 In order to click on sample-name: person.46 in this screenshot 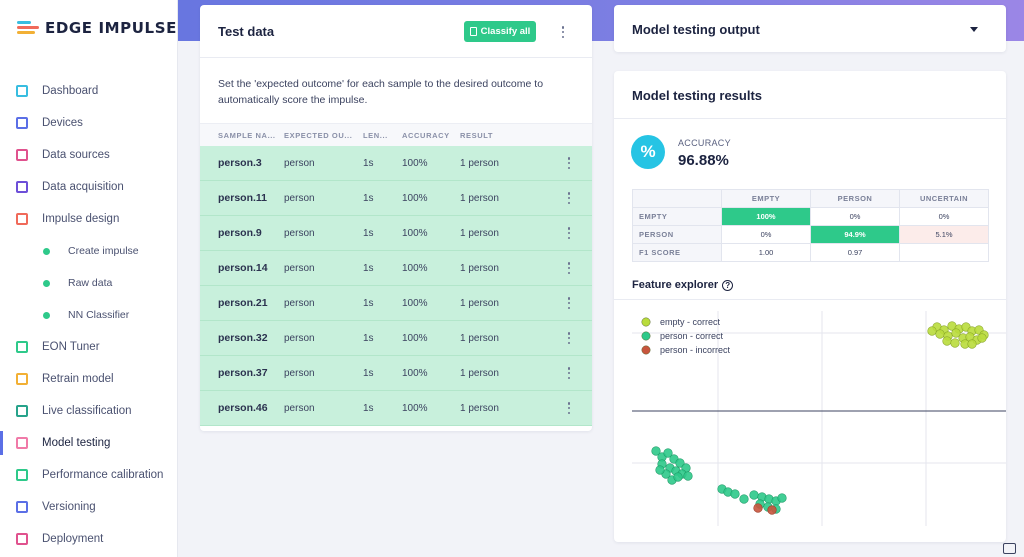, I will do `click(243, 408)`.